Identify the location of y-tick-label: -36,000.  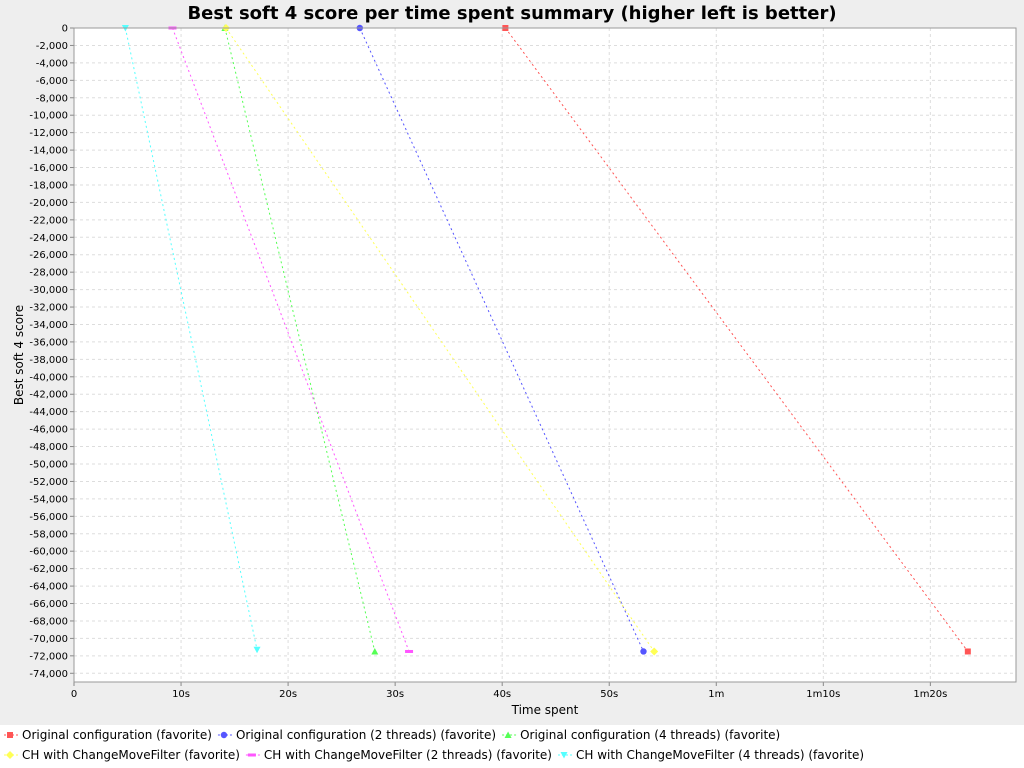
(48, 342).